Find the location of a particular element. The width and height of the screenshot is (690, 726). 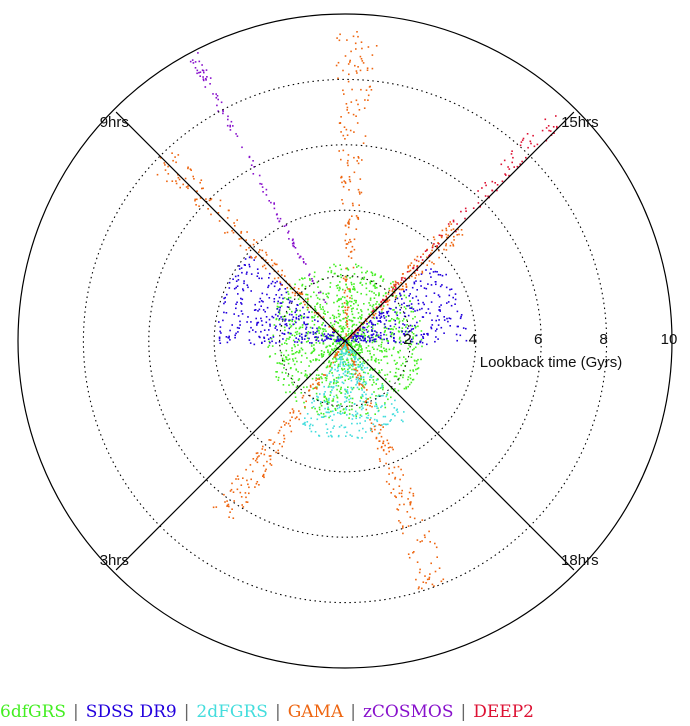

series-6dfgrs is located at coordinates (345, 341).